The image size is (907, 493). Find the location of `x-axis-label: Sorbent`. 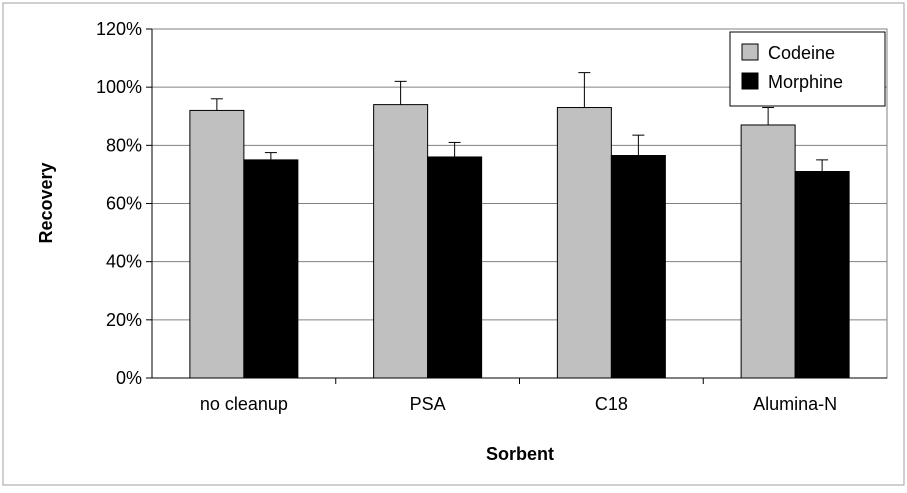

x-axis-label: Sorbent is located at coordinates (520, 454).